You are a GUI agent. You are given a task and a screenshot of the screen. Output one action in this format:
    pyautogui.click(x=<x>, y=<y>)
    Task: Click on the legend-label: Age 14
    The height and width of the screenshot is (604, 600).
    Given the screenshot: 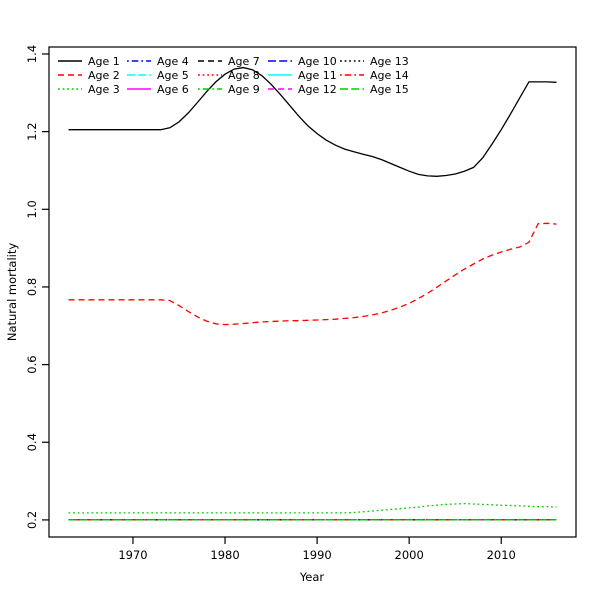 What is the action you would take?
    pyautogui.click(x=389, y=75)
    